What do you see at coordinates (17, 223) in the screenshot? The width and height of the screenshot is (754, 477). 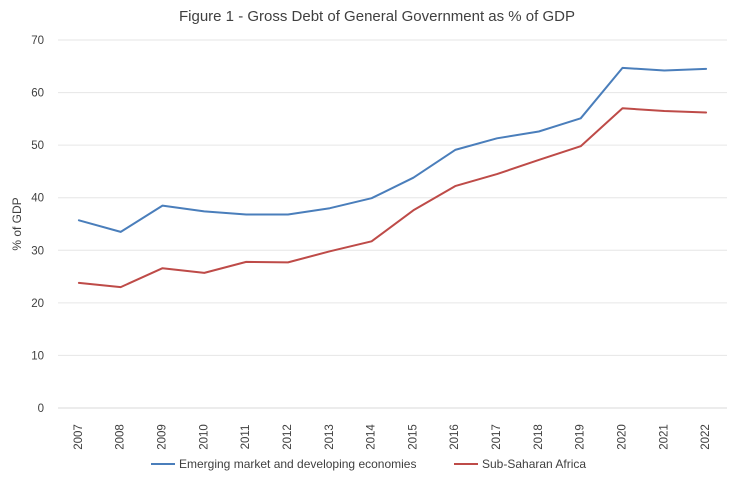 I see `y-axis-label: % of GDP` at bounding box center [17, 223].